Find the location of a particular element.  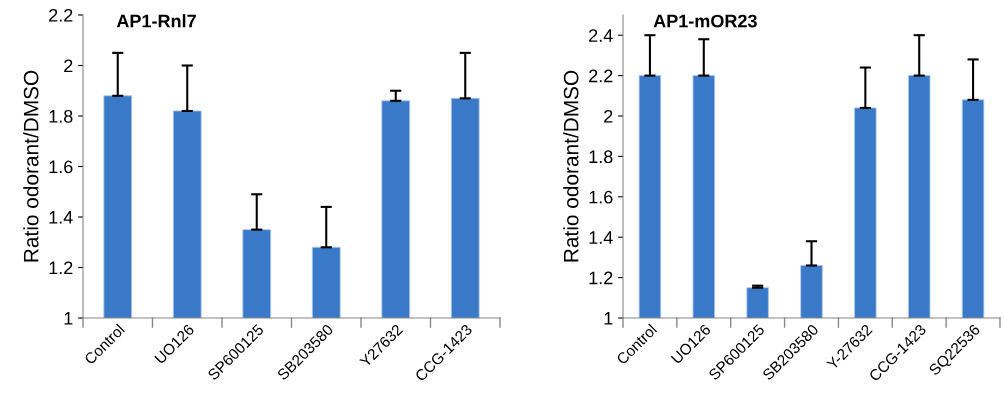

y-tick-label: 2.4 is located at coordinates (601, 35).